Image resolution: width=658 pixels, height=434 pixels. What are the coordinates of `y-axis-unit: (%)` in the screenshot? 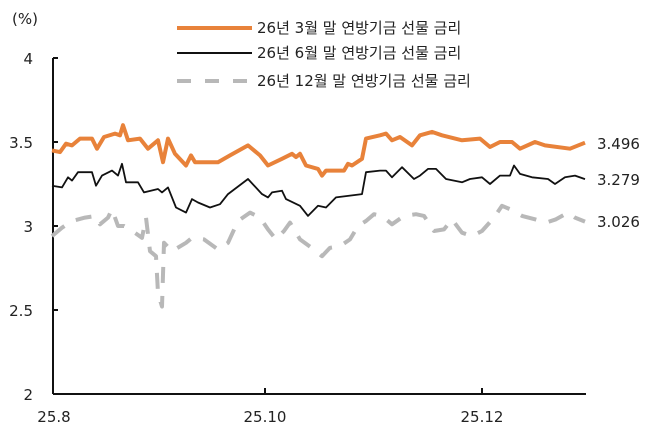 It's located at (25, 19).